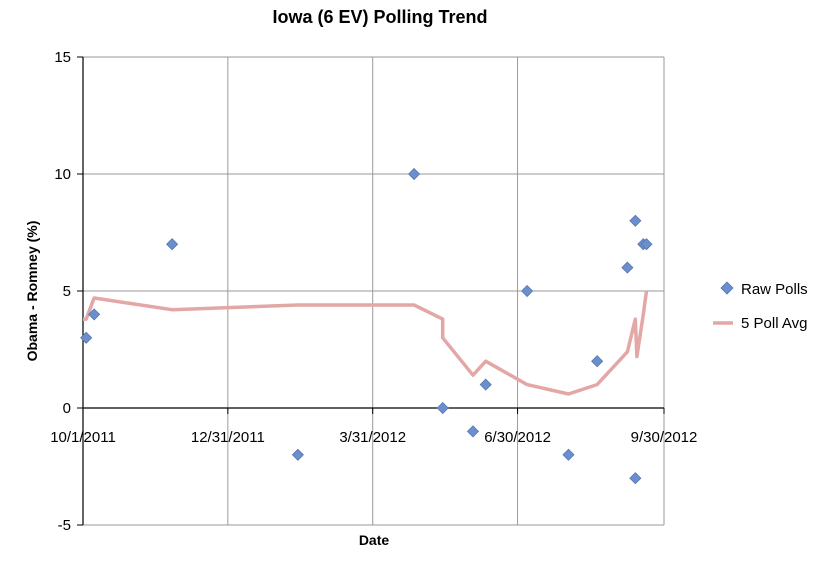  I want to click on legend-avg-label: 5 Poll Avg, so click(774, 323).